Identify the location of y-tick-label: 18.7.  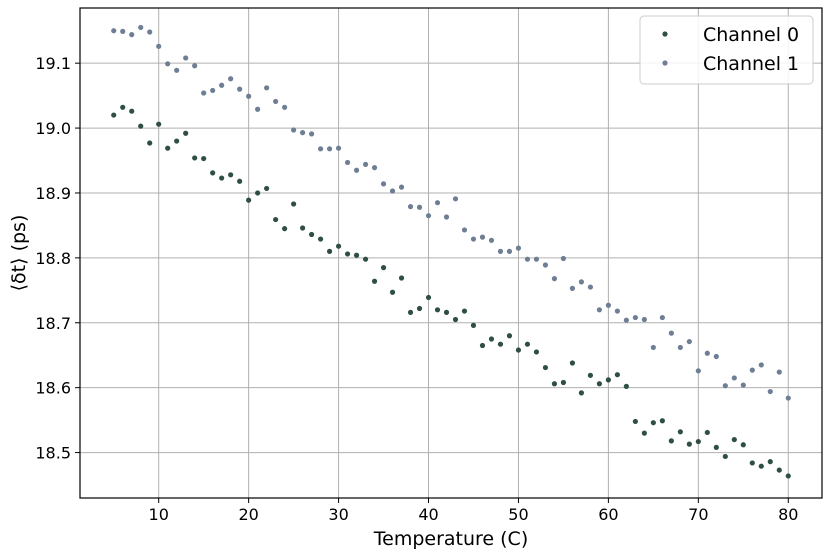
(53, 323).